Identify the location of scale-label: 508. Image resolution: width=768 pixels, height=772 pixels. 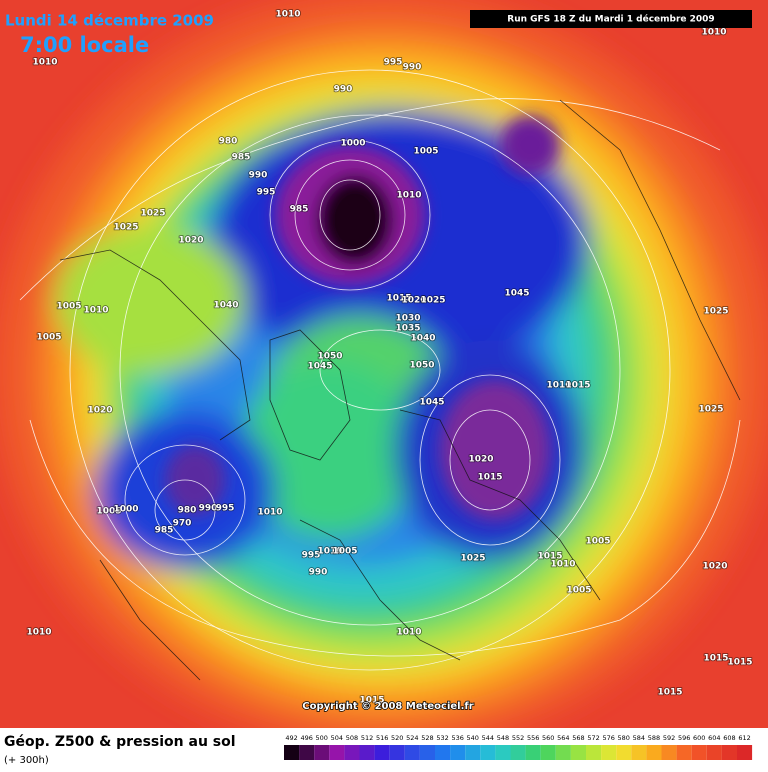
(352, 738).